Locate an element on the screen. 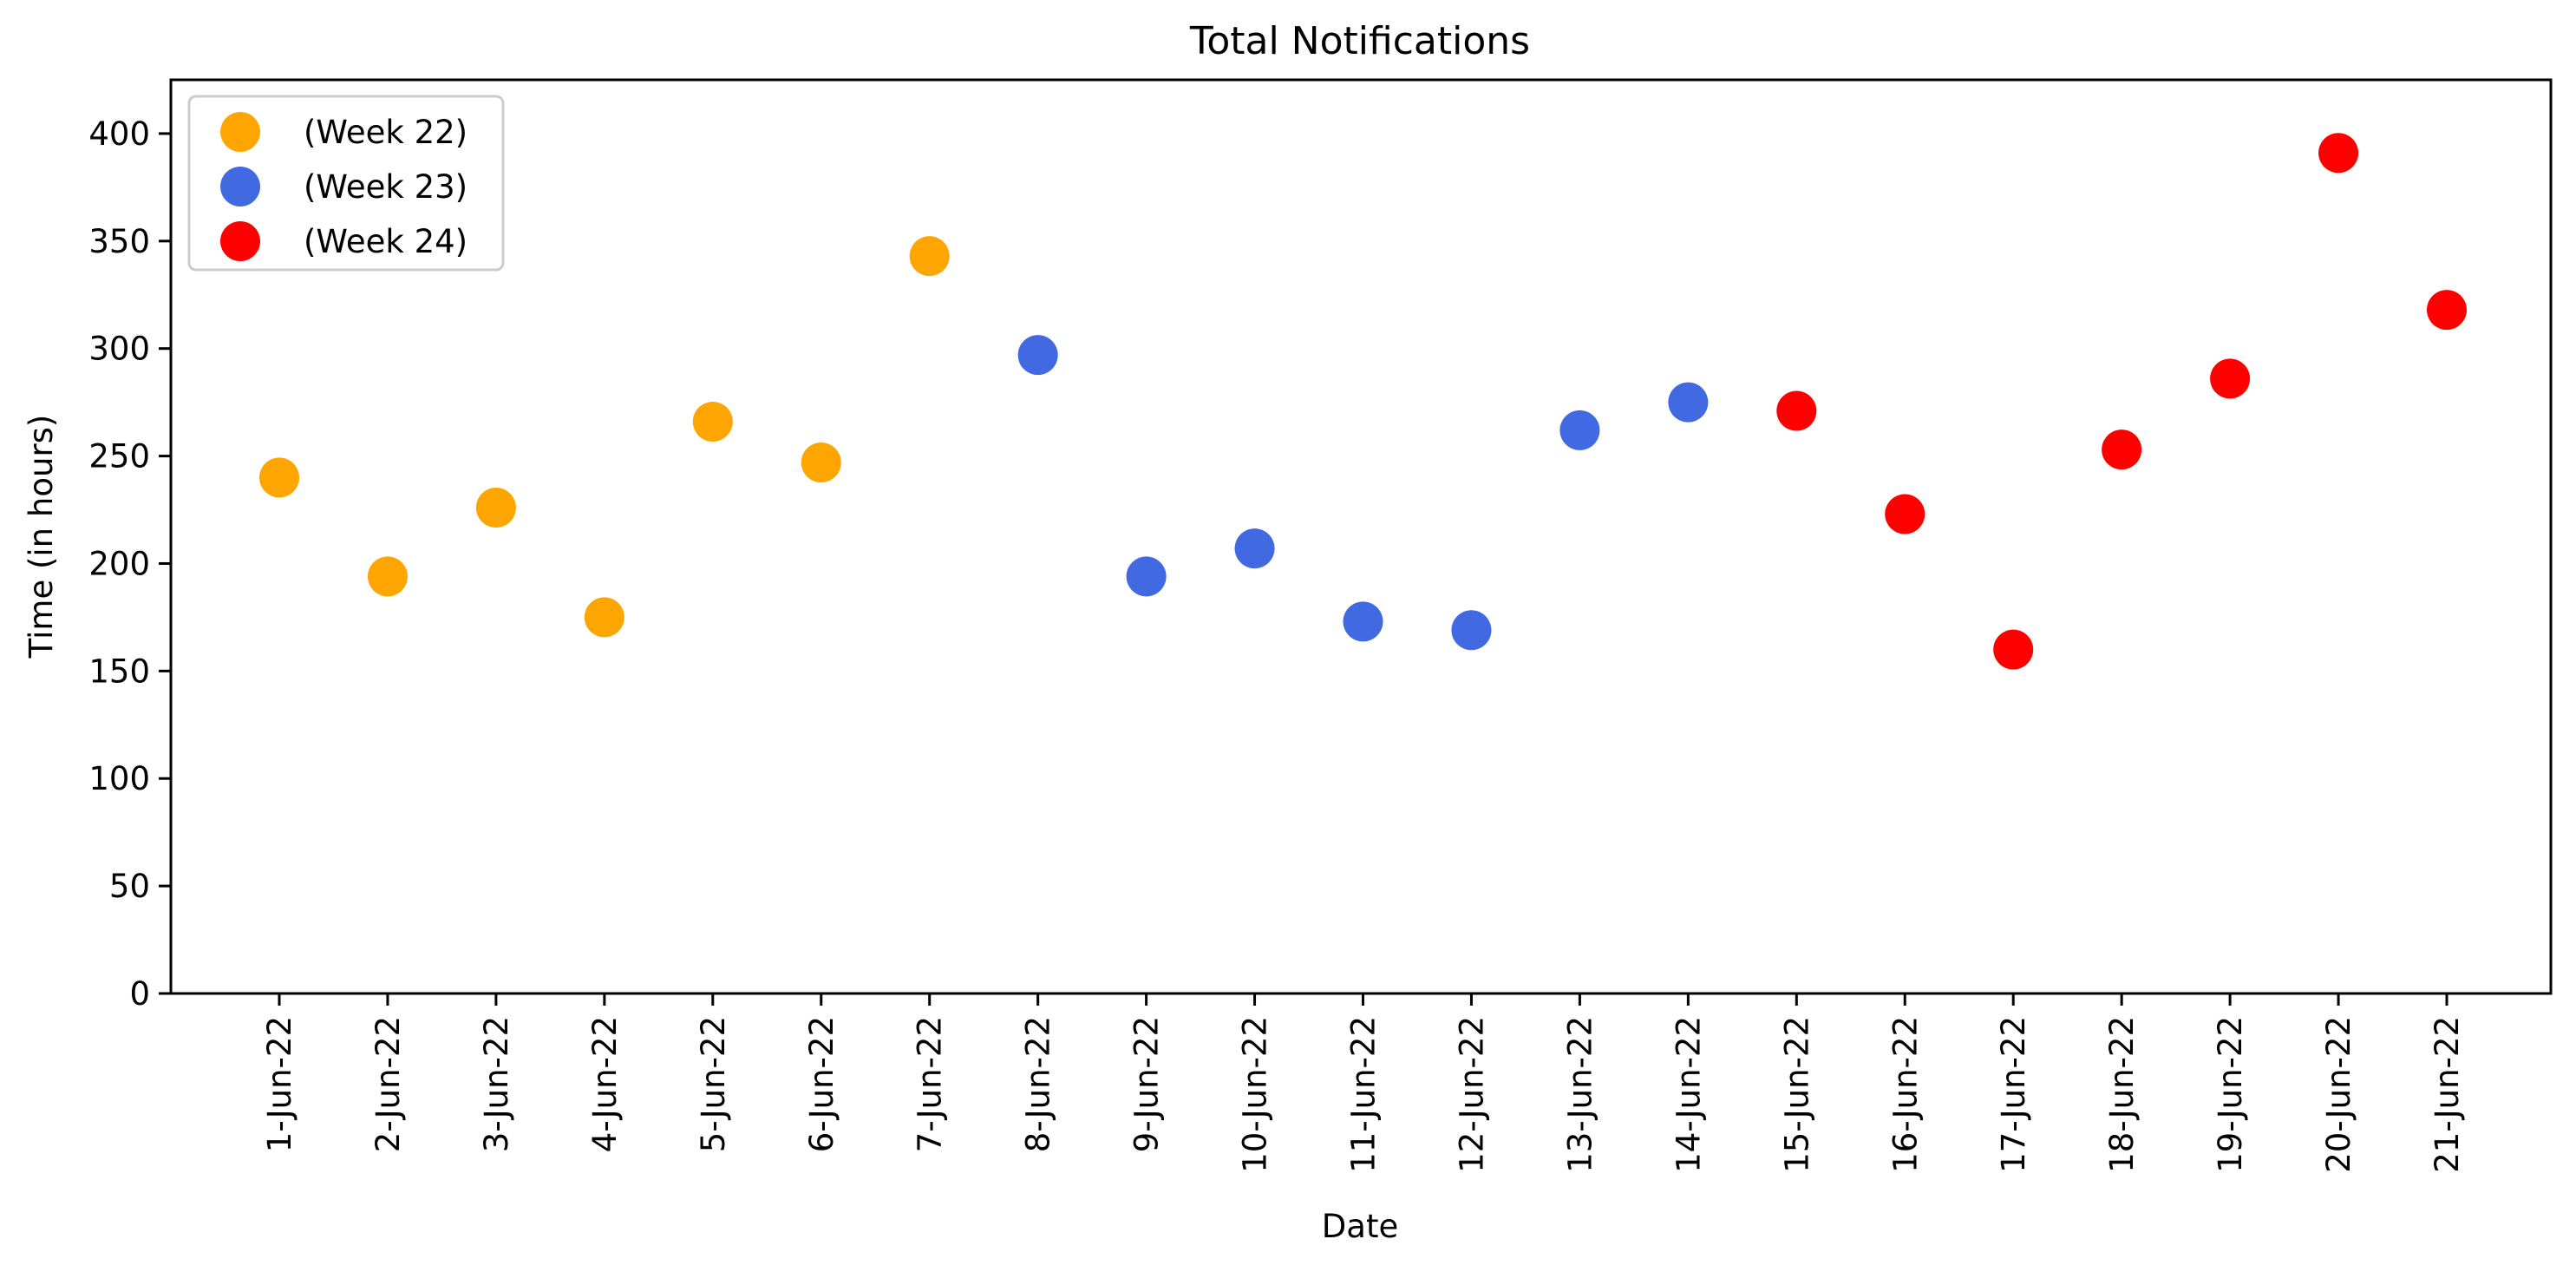 The image size is (2576, 1272). x-axis-label: Date is located at coordinates (1360, 1226).